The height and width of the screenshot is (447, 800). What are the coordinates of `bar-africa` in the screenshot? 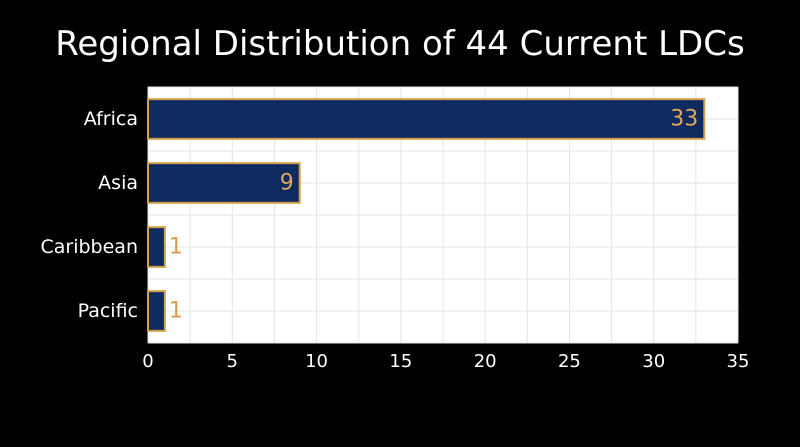 It's located at (426, 119).